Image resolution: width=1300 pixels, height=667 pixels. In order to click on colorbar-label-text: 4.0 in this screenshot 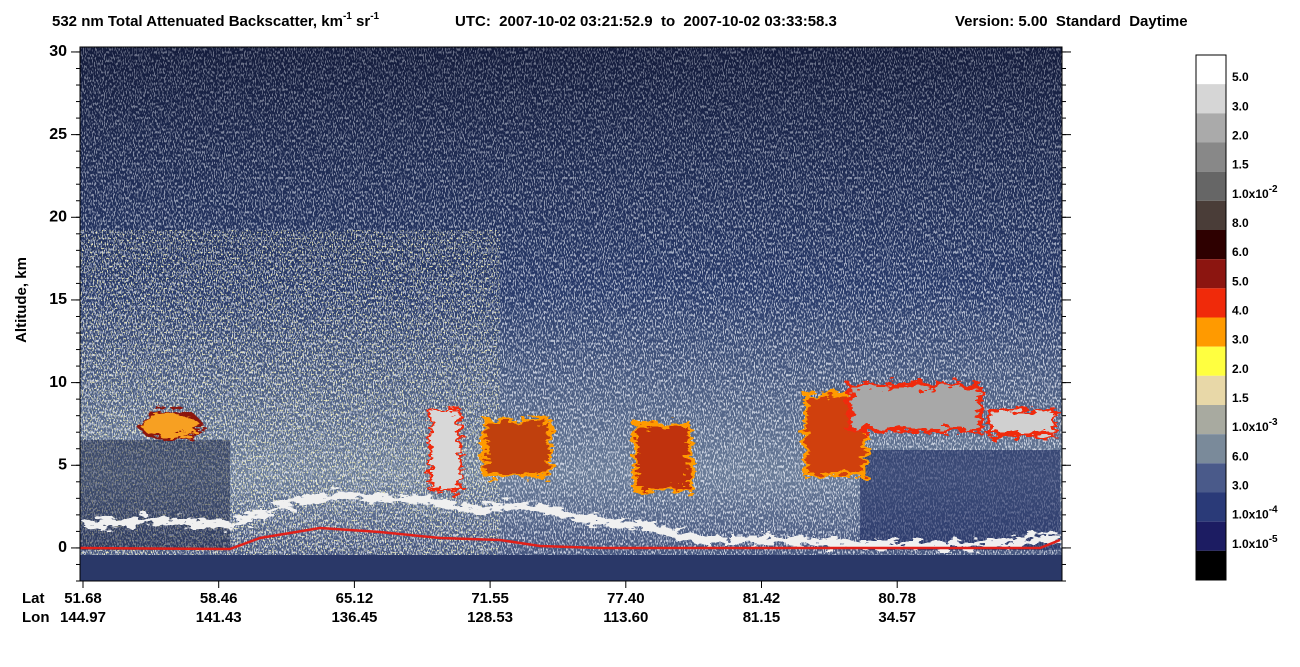, I will do `click(1240, 311)`.